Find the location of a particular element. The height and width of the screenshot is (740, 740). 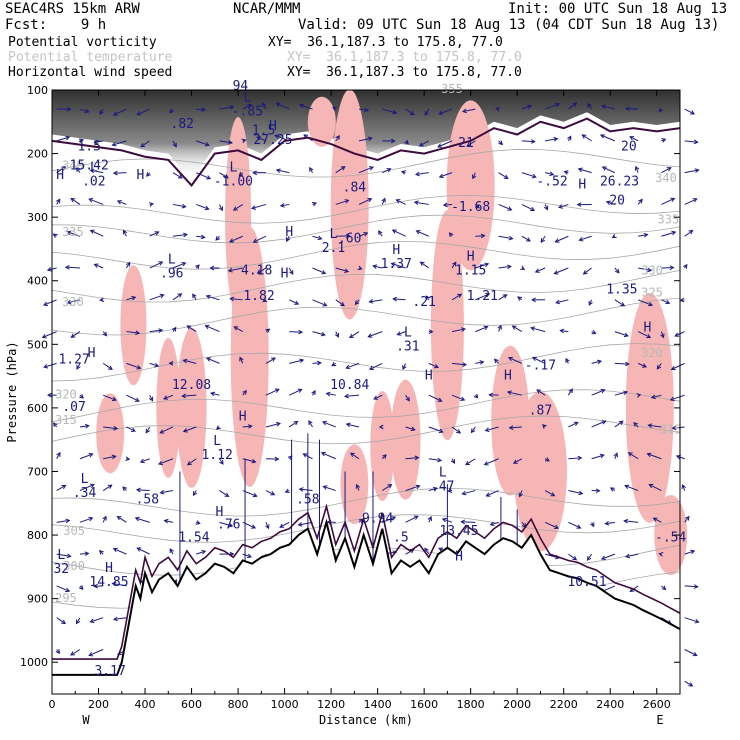

center-name: NCAR/MMM is located at coordinates (267, 9).